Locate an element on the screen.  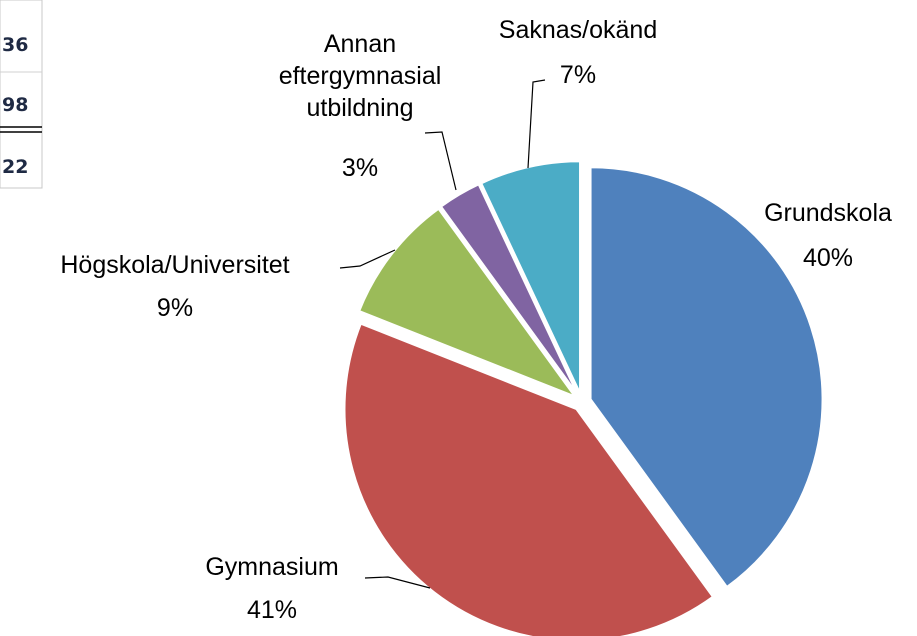
table-panel is located at coordinates (21, 94).